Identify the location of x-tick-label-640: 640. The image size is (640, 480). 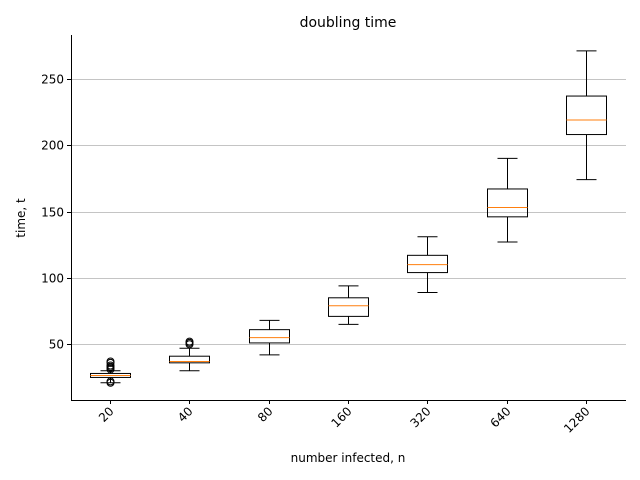
(501, 417).